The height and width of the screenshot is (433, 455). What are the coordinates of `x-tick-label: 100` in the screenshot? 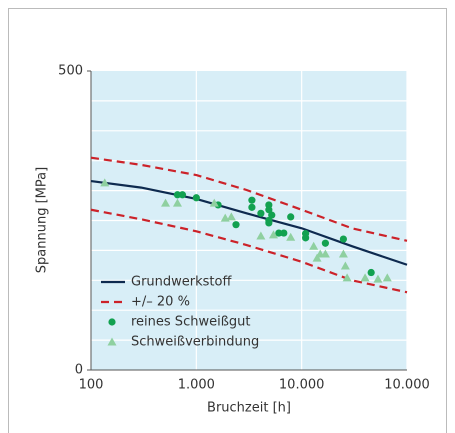 It's located at (91, 385).